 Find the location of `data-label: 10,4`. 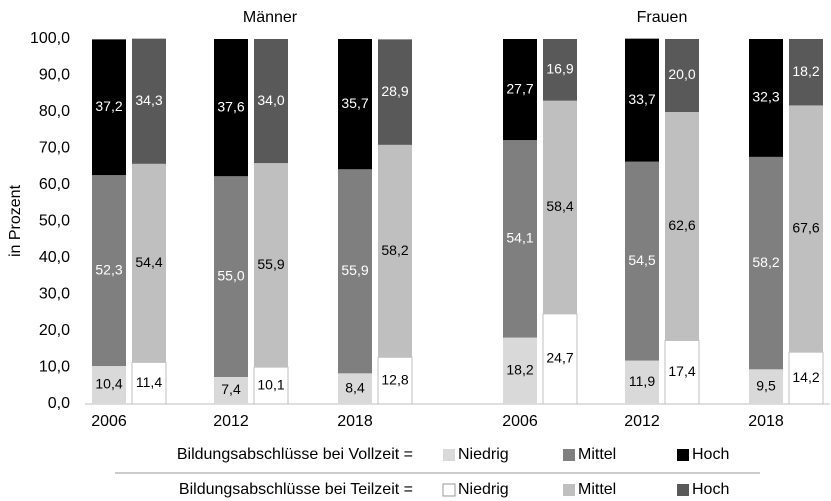

data-label: 10,4 is located at coordinates (108, 384).